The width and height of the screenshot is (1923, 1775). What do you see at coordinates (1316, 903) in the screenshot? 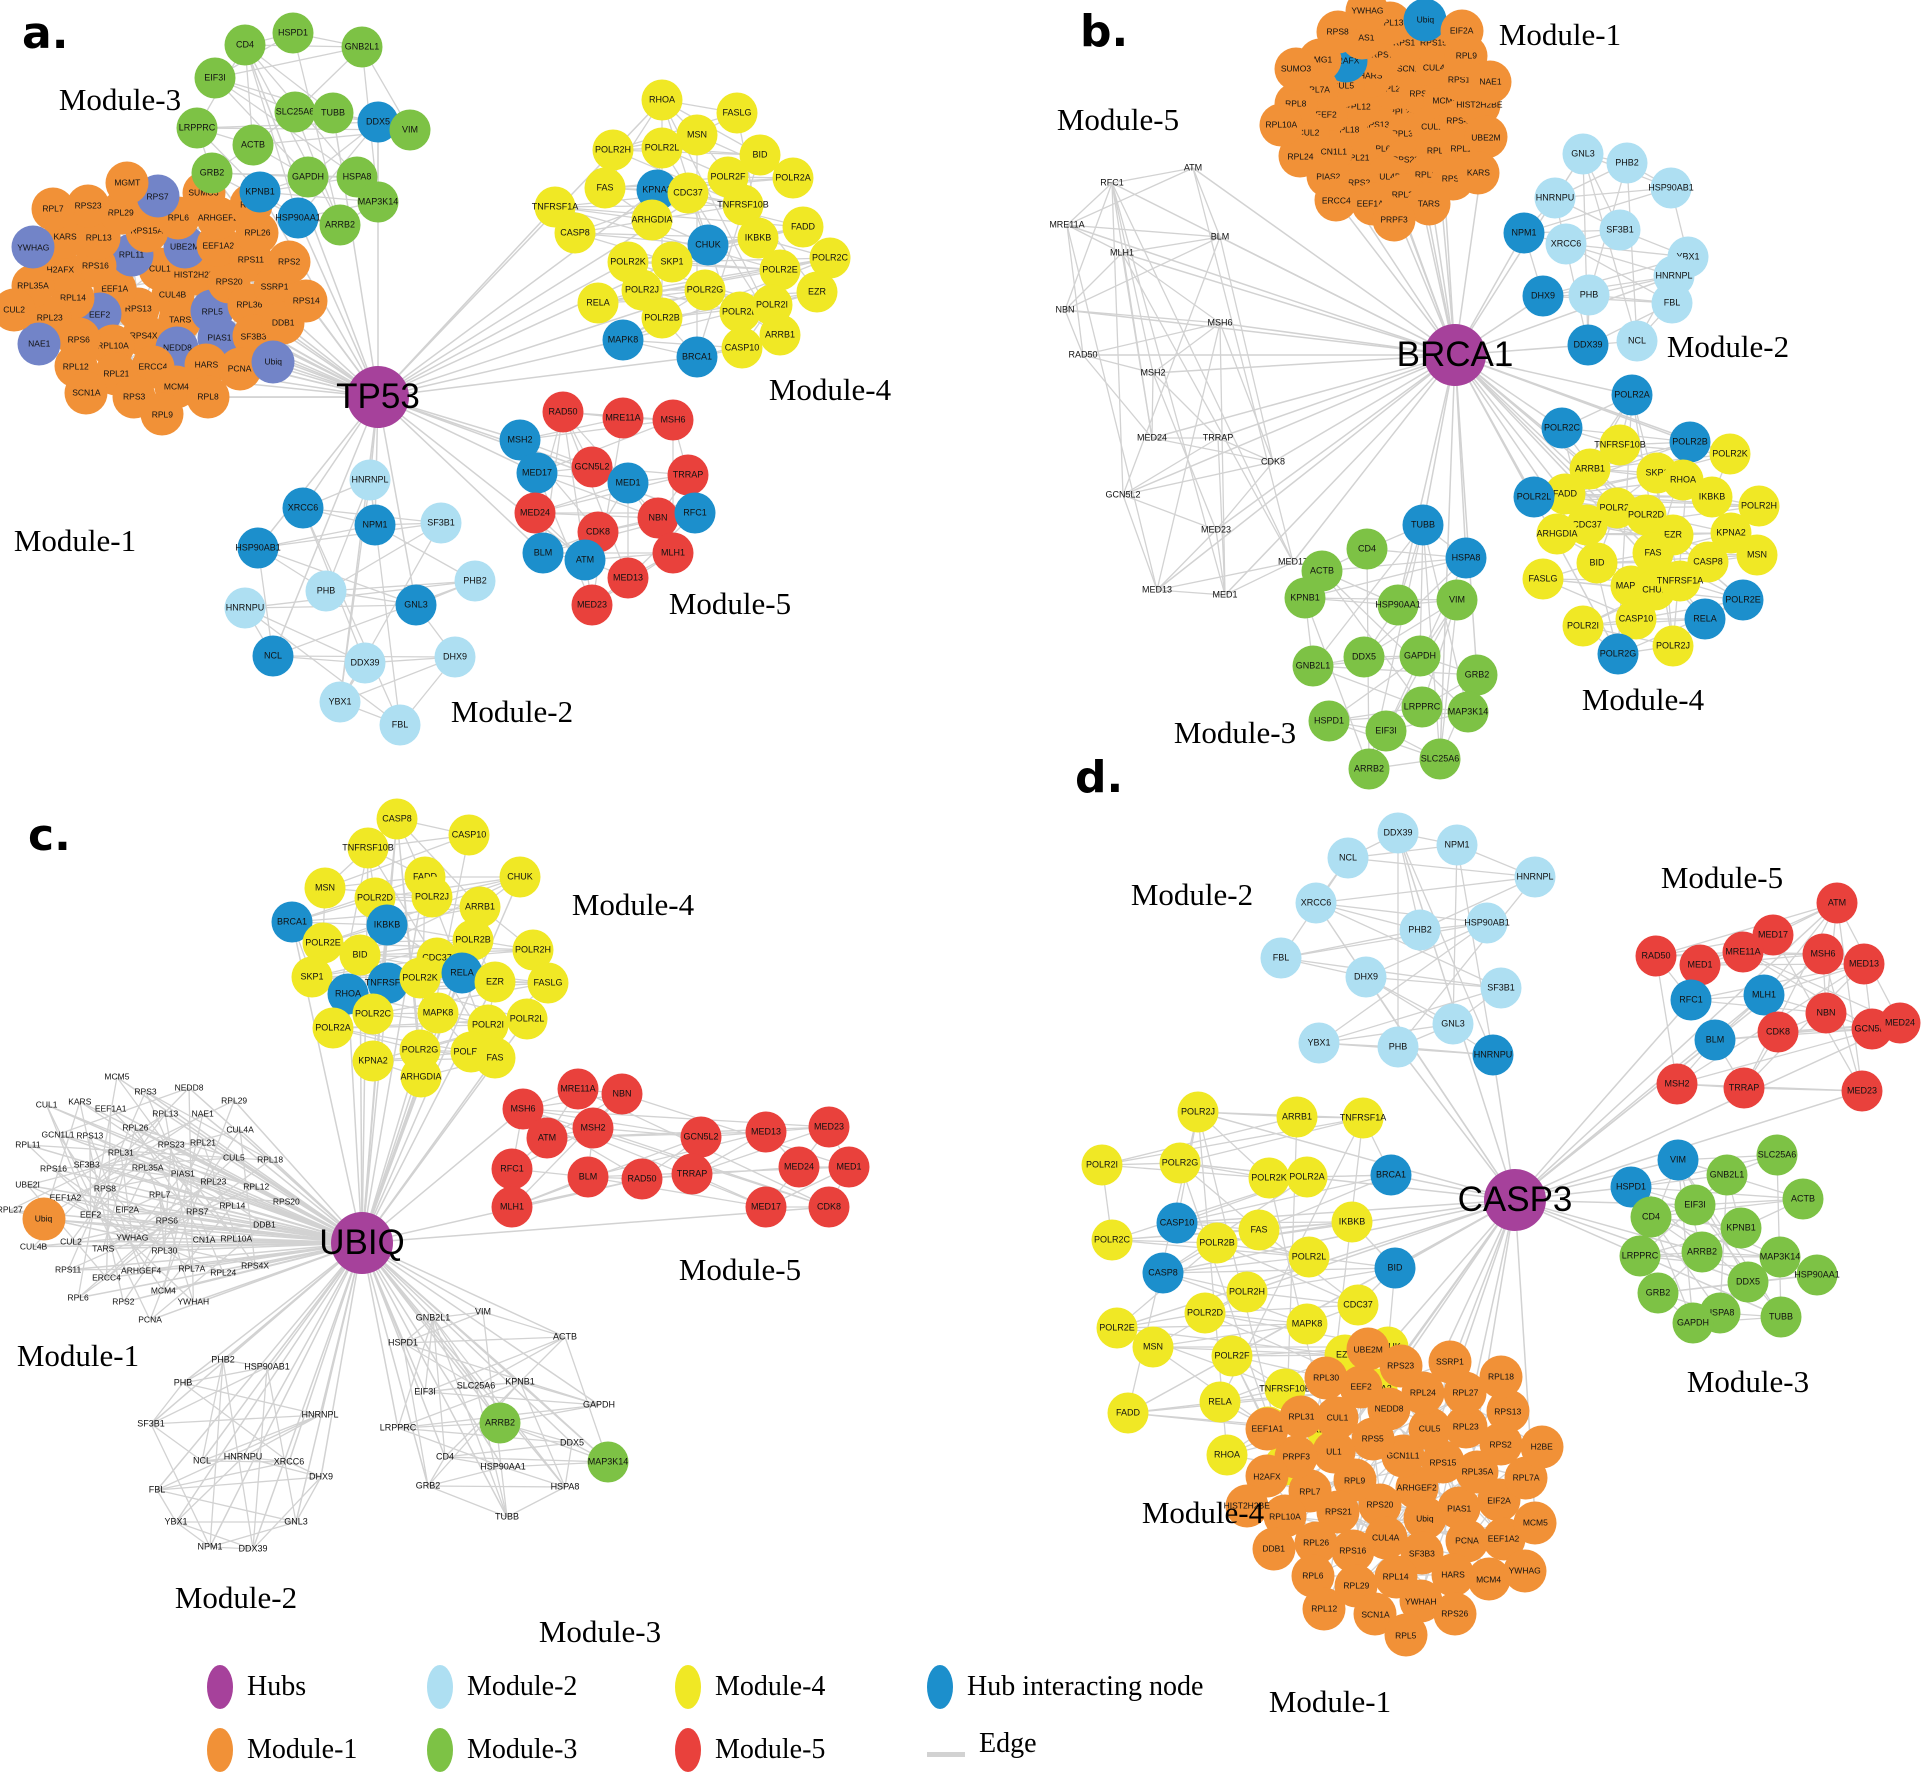
I see `network-node: XRCC6` at bounding box center [1316, 903].